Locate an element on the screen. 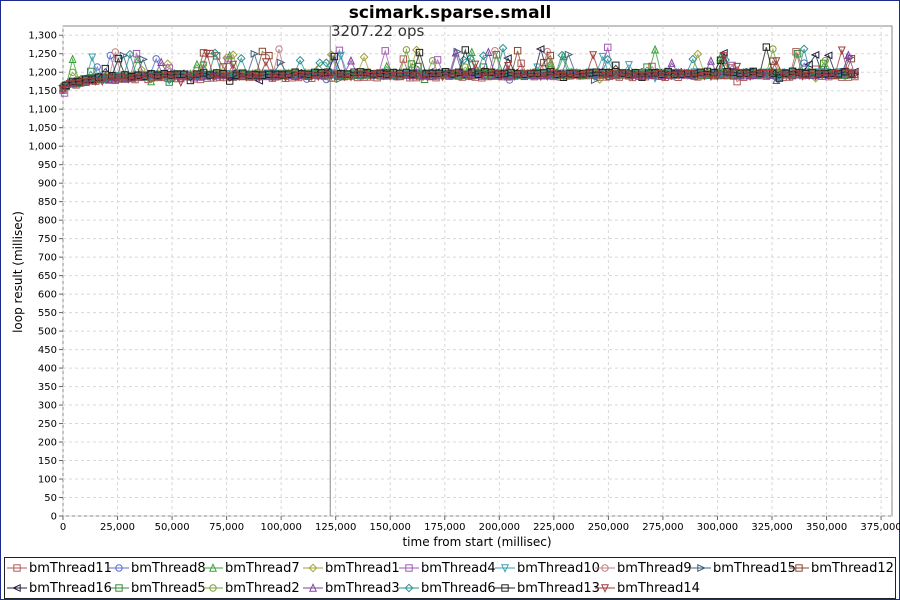 The height and width of the screenshot is (600, 900). throughput-annotation: 3207.22 ops is located at coordinates (377, 31).